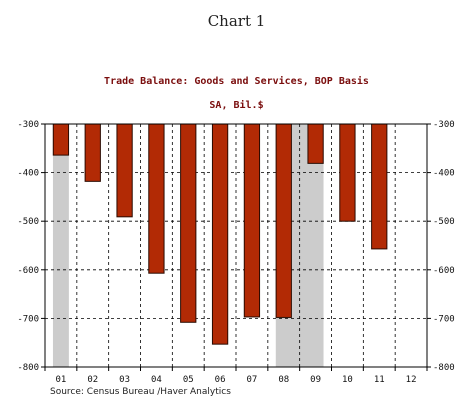 The width and height of the screenshot is (473, 404). What do you see at coordinates (347, 380) in the screenshot?
I see `x-tick-label-10: 10` at bounding box center [347, 380].